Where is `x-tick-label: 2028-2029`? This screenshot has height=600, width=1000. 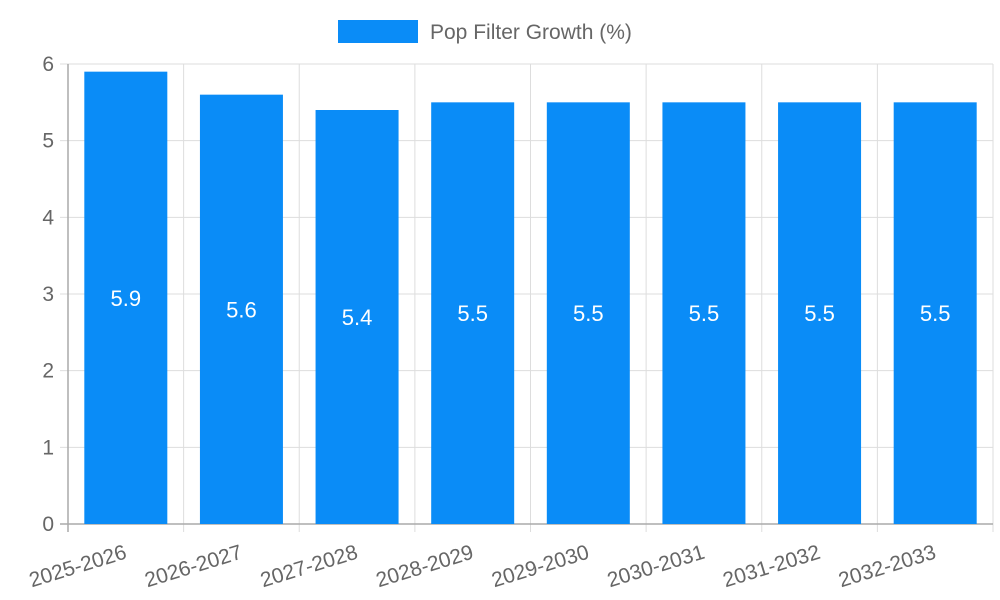 x-tick-label: 2028-2029 is located at coordinates (424, 566).